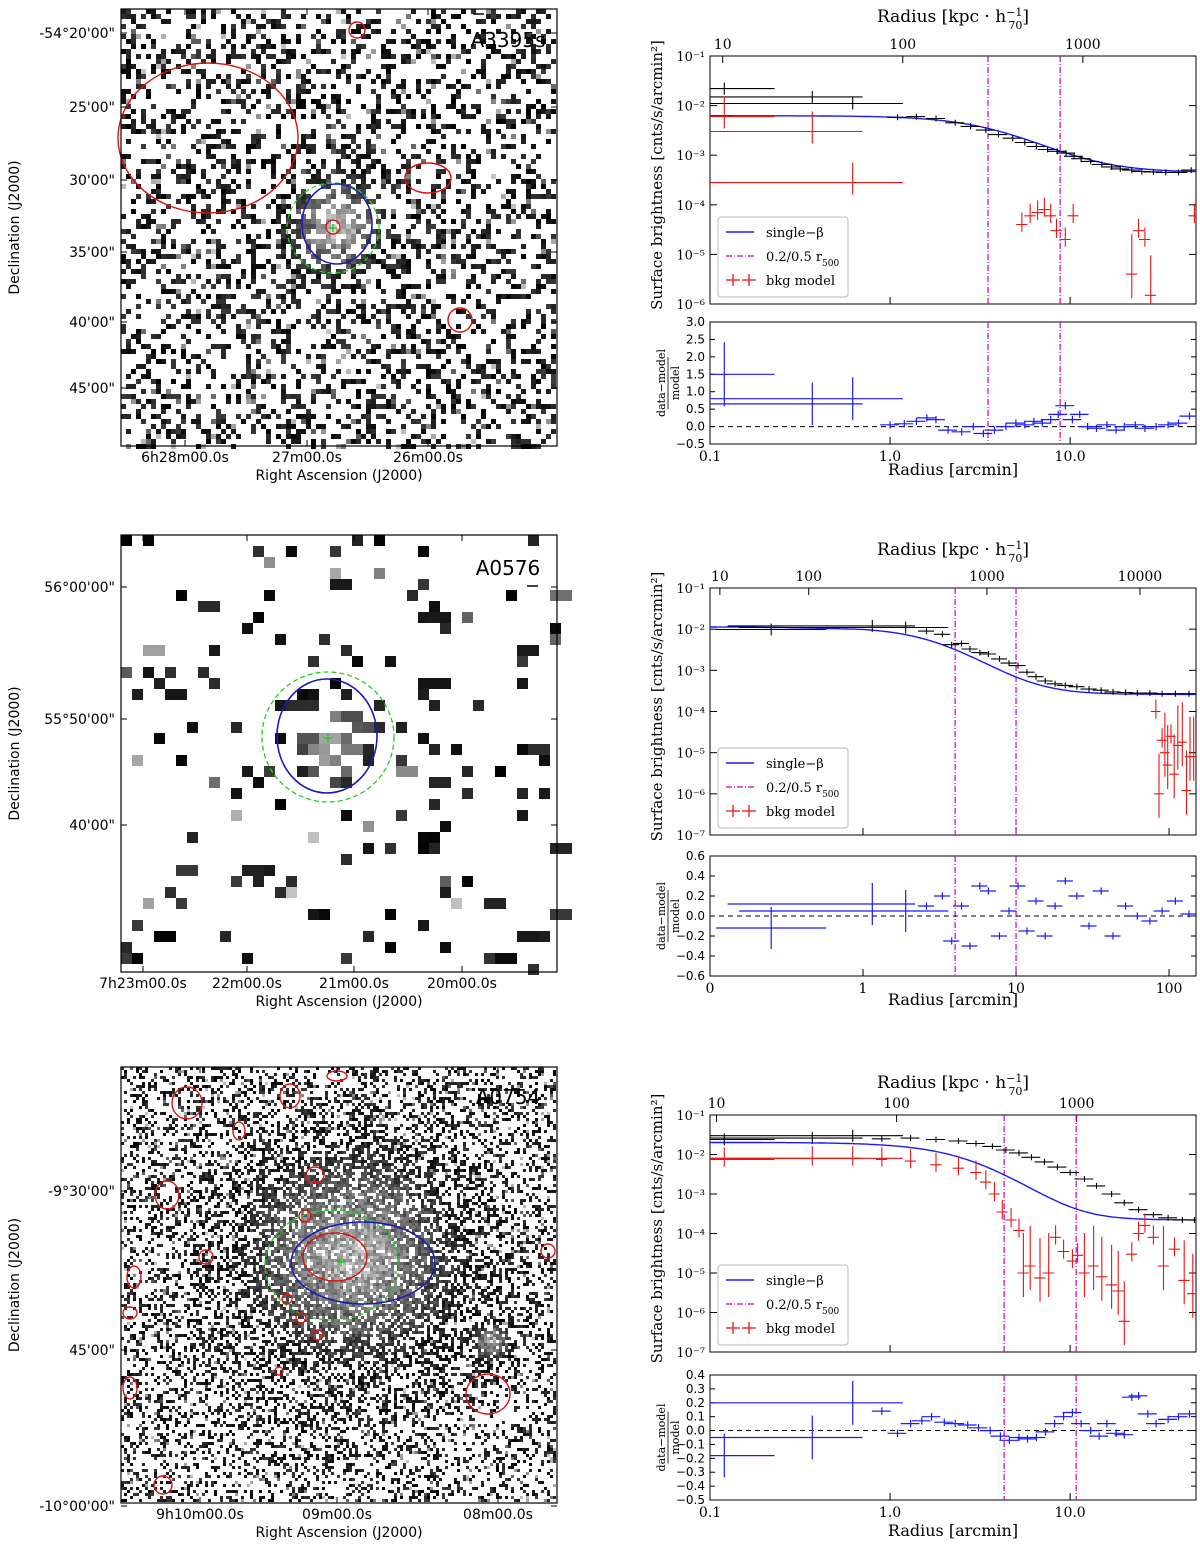  What do you see at coordinates (1005, 426) in the screenshot?
I see `resid-point` at bounding box center [1005, 426].